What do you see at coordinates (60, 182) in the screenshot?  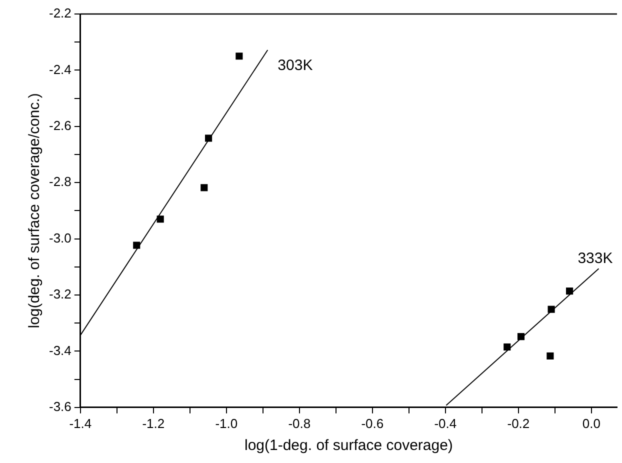 I see `y-tick-label: -2.8` at bounding box center [60, 182].